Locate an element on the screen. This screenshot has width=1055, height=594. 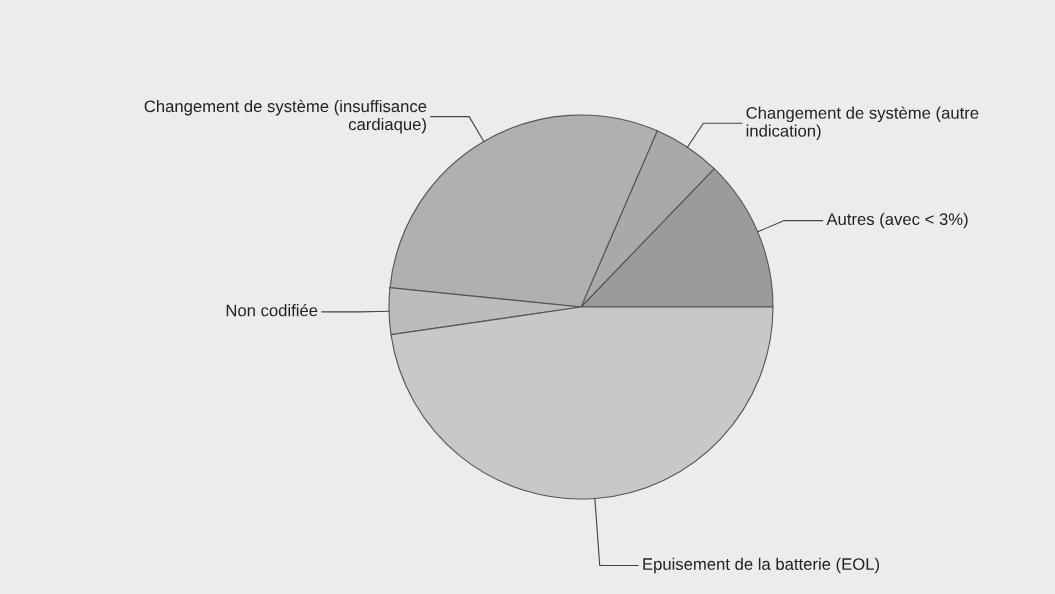
slice-label: Changement de système (autre indication) is located at coordinates (862, 123).